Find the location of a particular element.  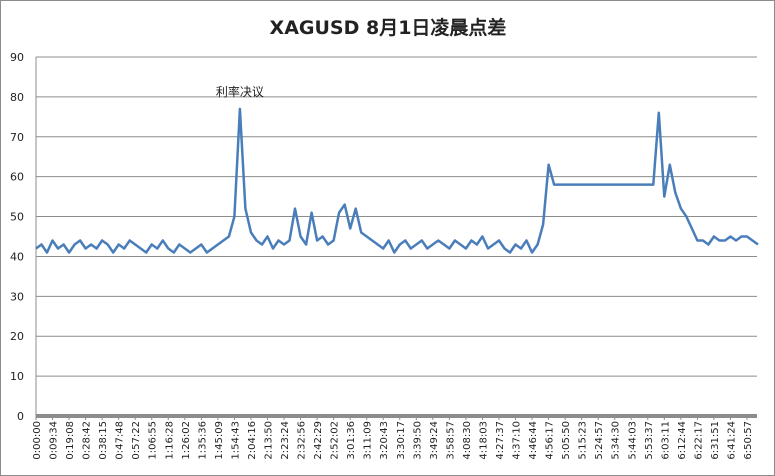

x-tick-label: 2:04:16 is located at coordinates (252, 440).